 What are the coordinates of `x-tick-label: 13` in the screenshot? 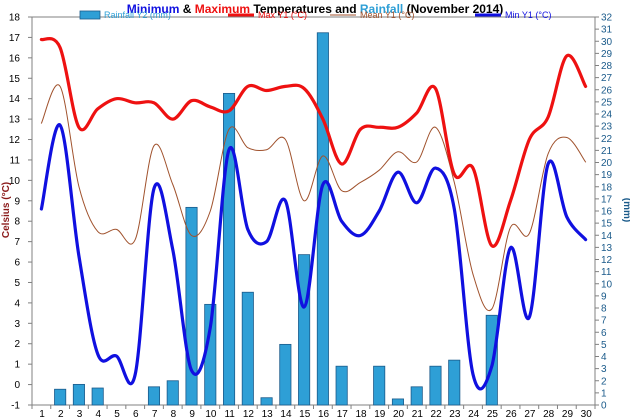 It's located at (268, 414).